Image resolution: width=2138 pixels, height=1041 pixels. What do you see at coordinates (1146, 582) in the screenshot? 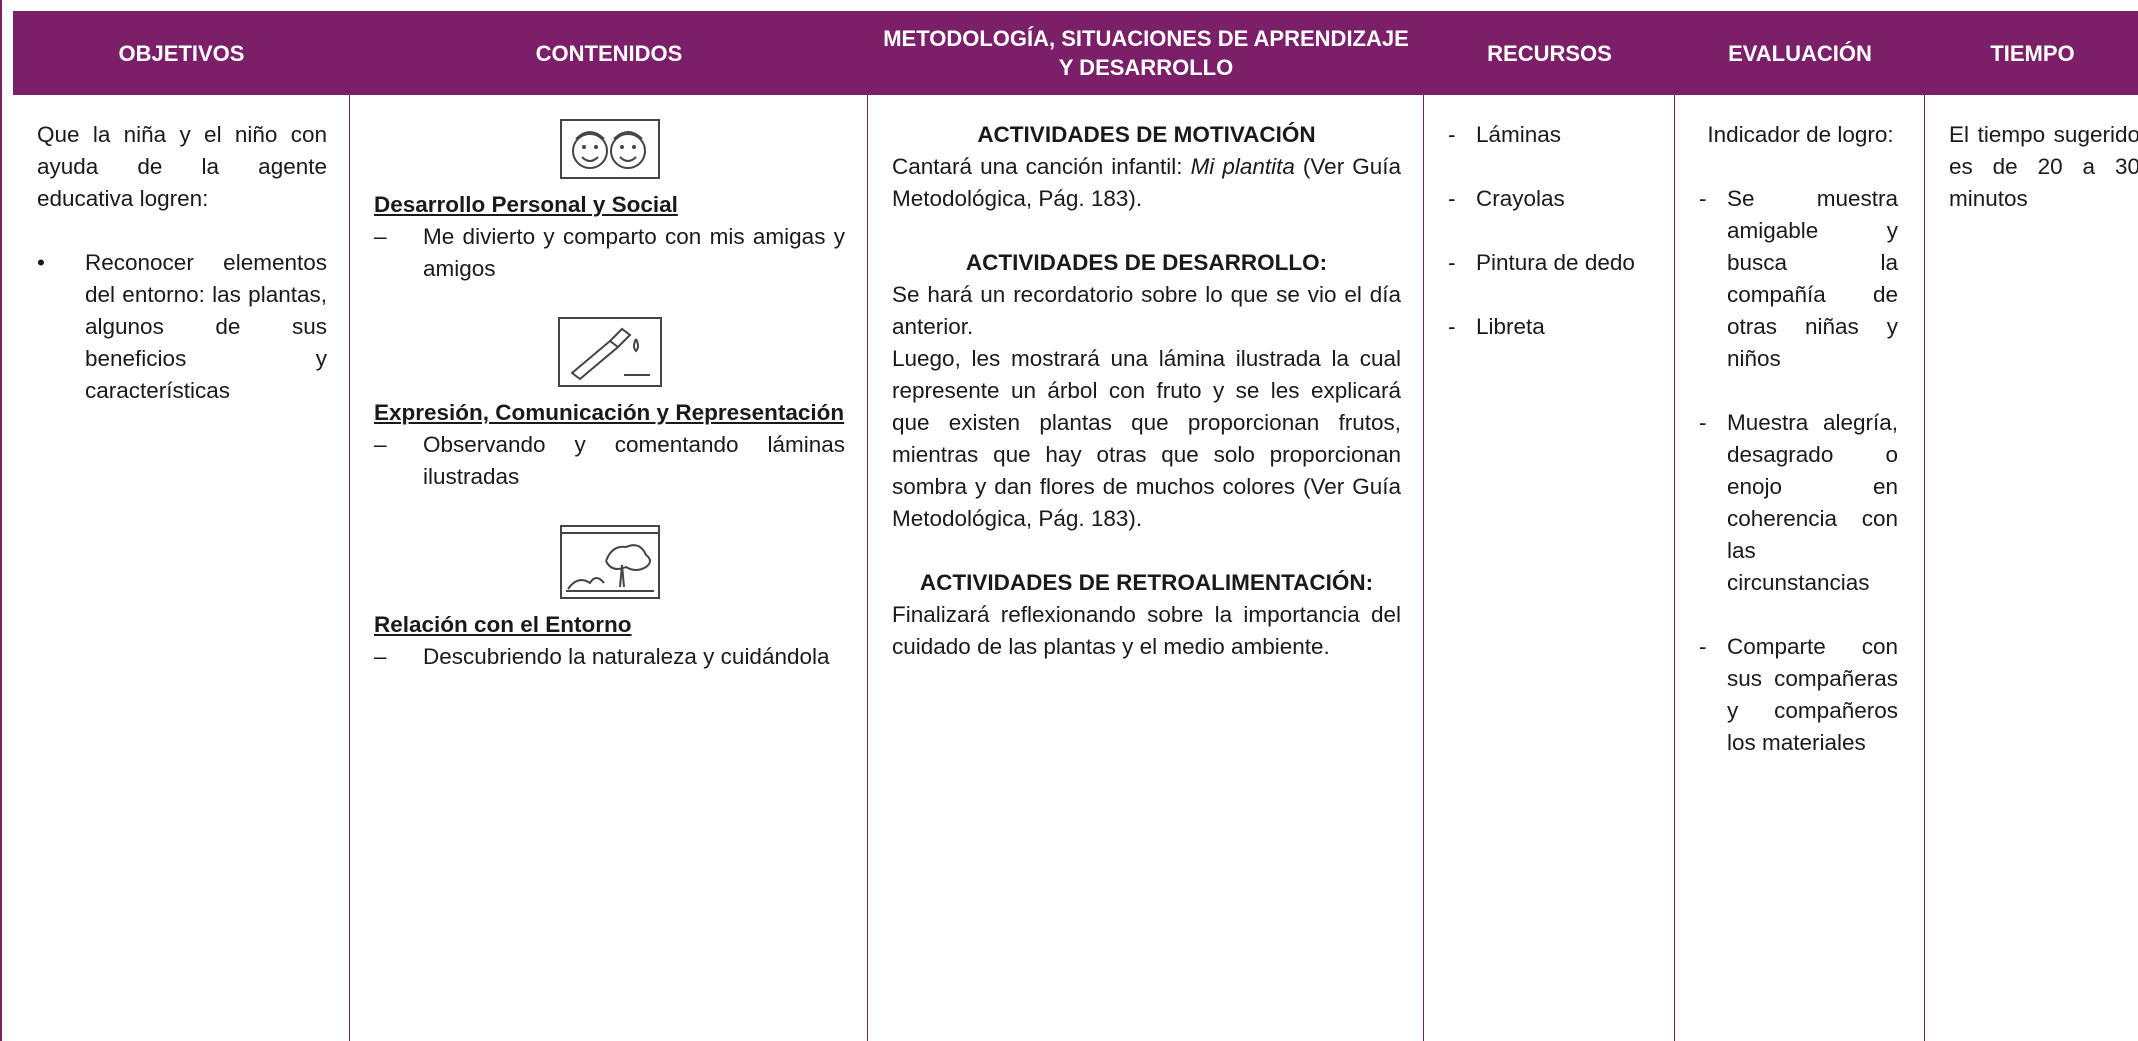
I see `activity-title: ACTIVIDADES DE RETROALIMENTACIÓN:` at bounding box center [1146, 582].